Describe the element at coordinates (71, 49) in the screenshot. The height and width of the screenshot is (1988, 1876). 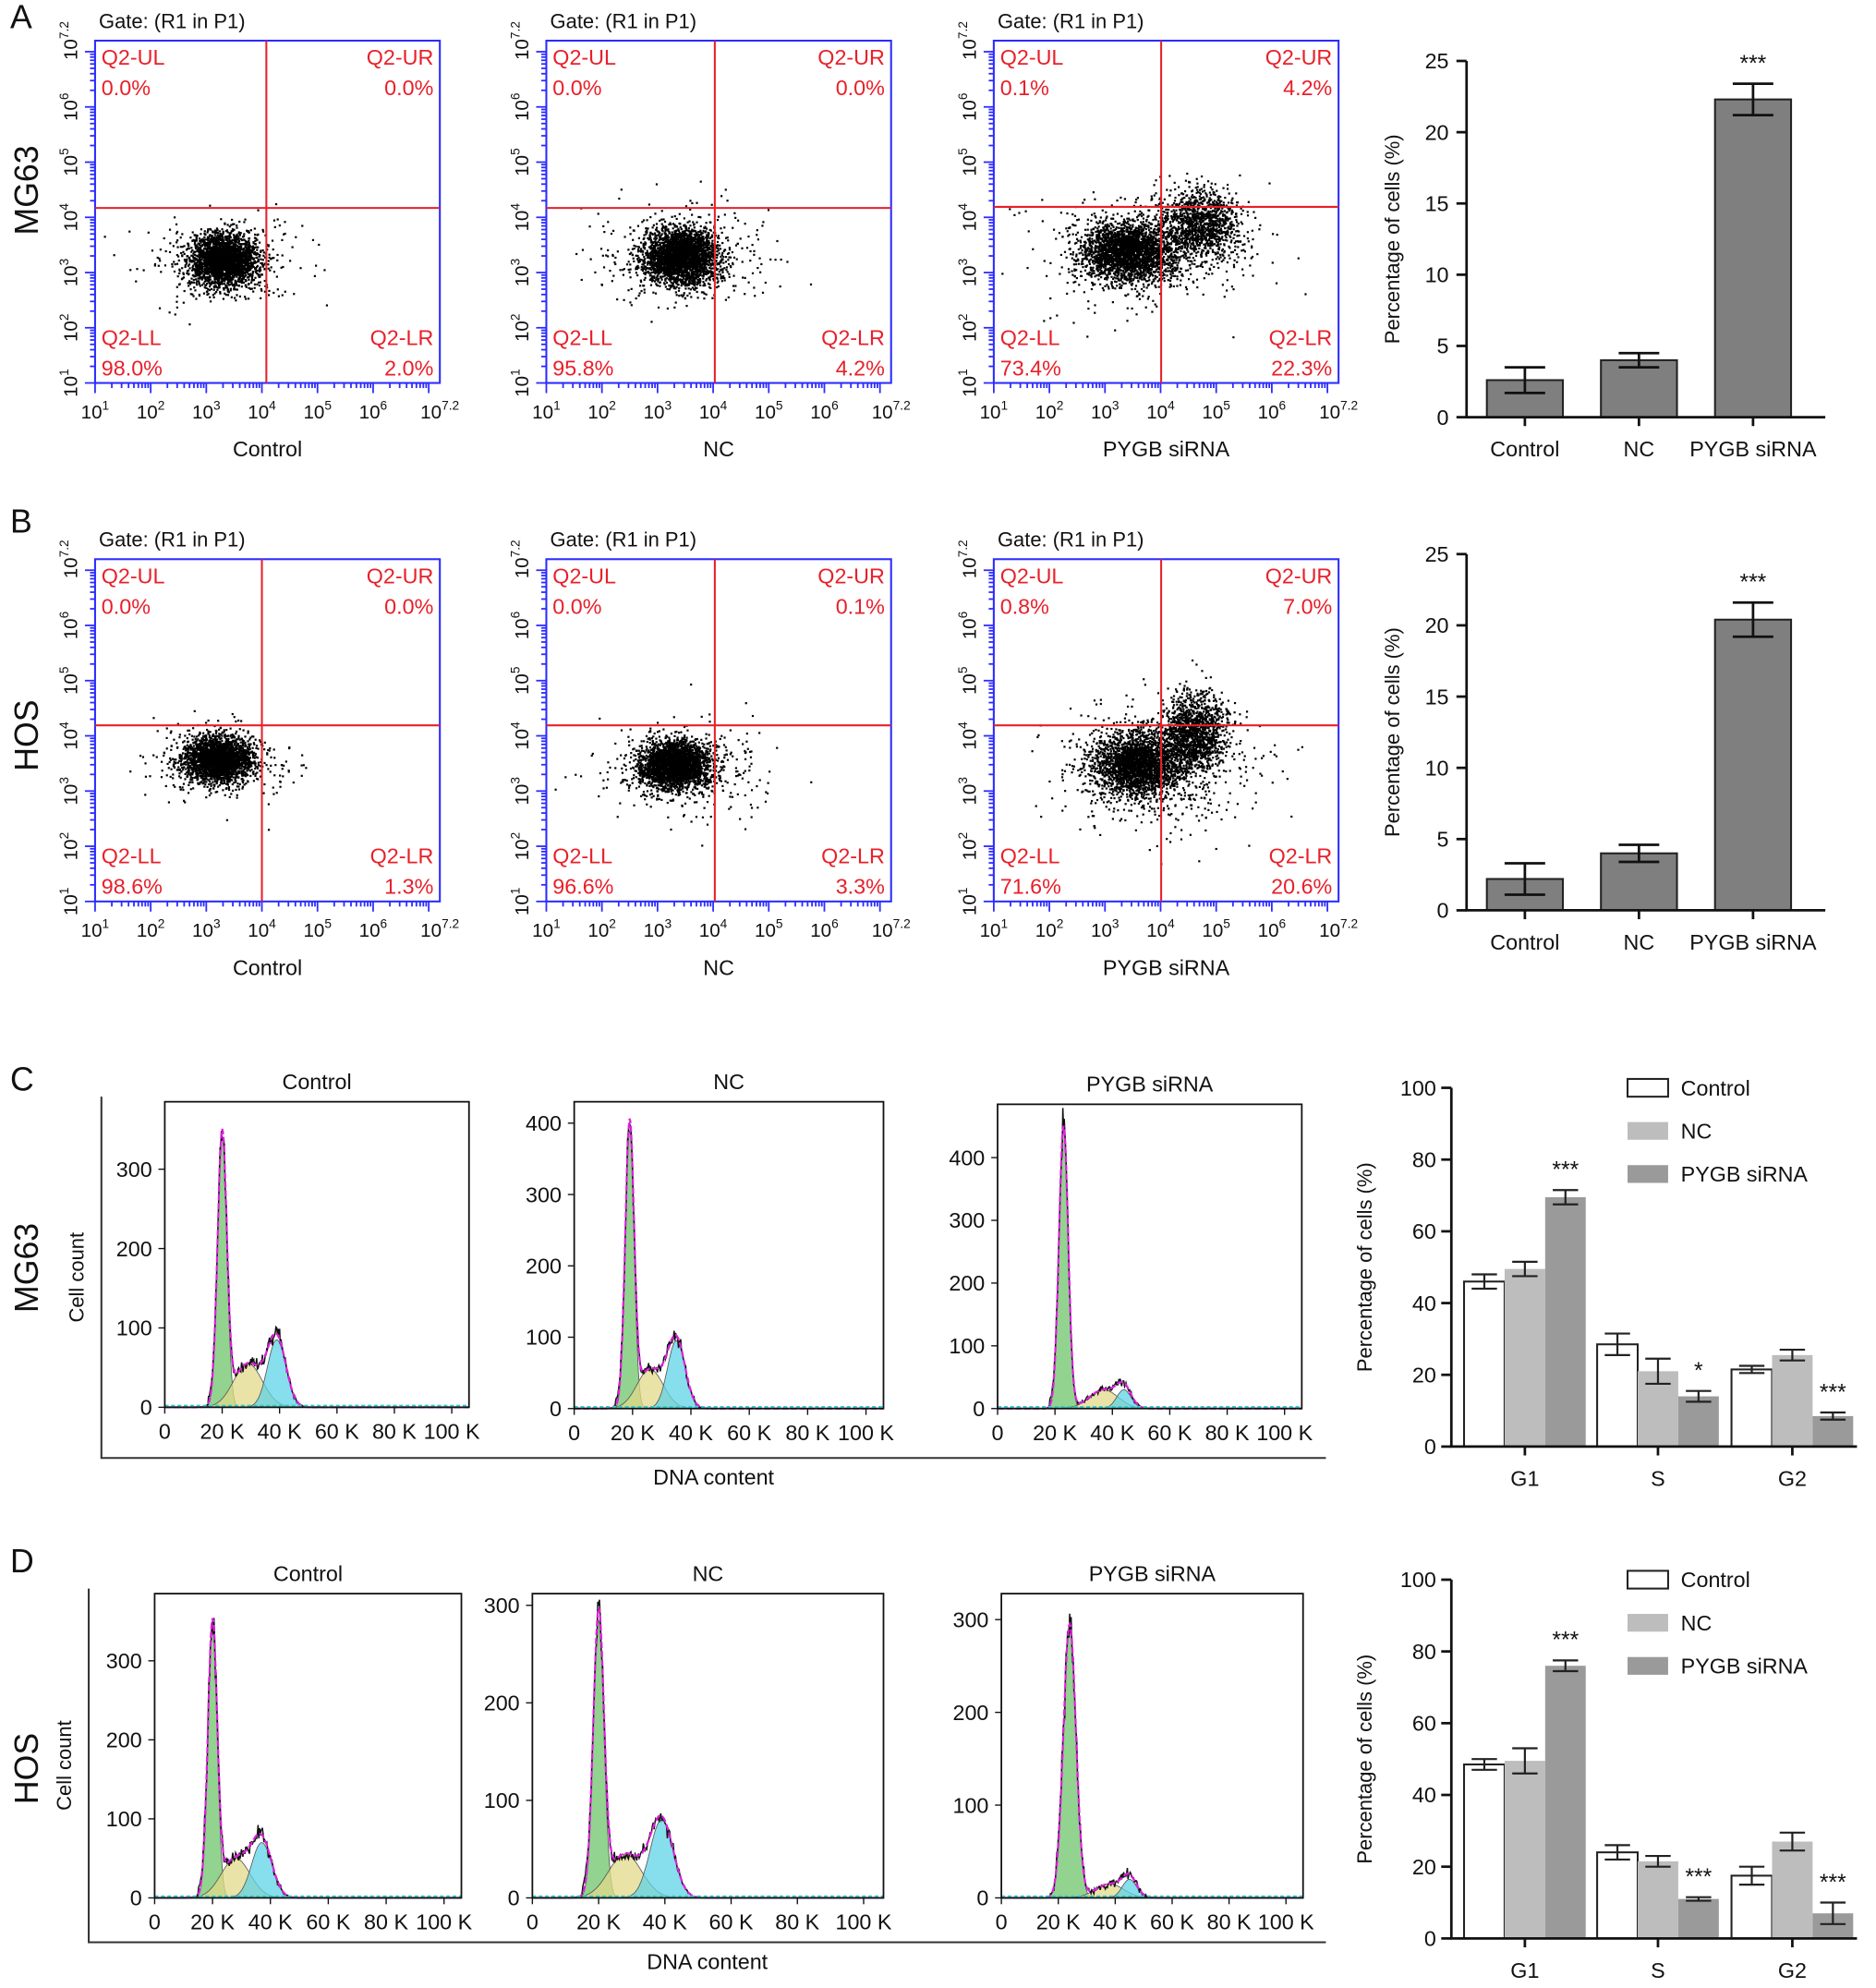
I see `tick-base: 10` at that location.